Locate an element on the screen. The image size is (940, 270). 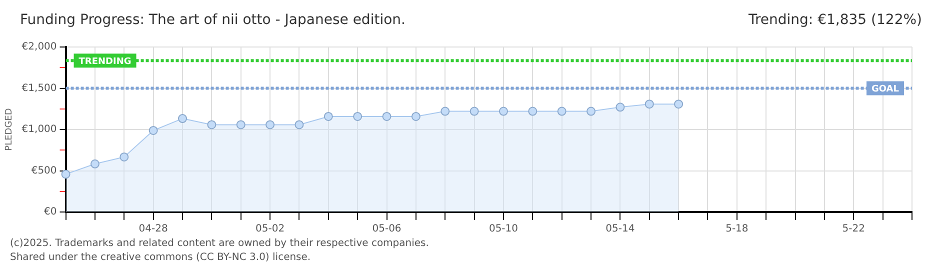
y-tick-label: €1,500 is located at coordinates (39, 88).